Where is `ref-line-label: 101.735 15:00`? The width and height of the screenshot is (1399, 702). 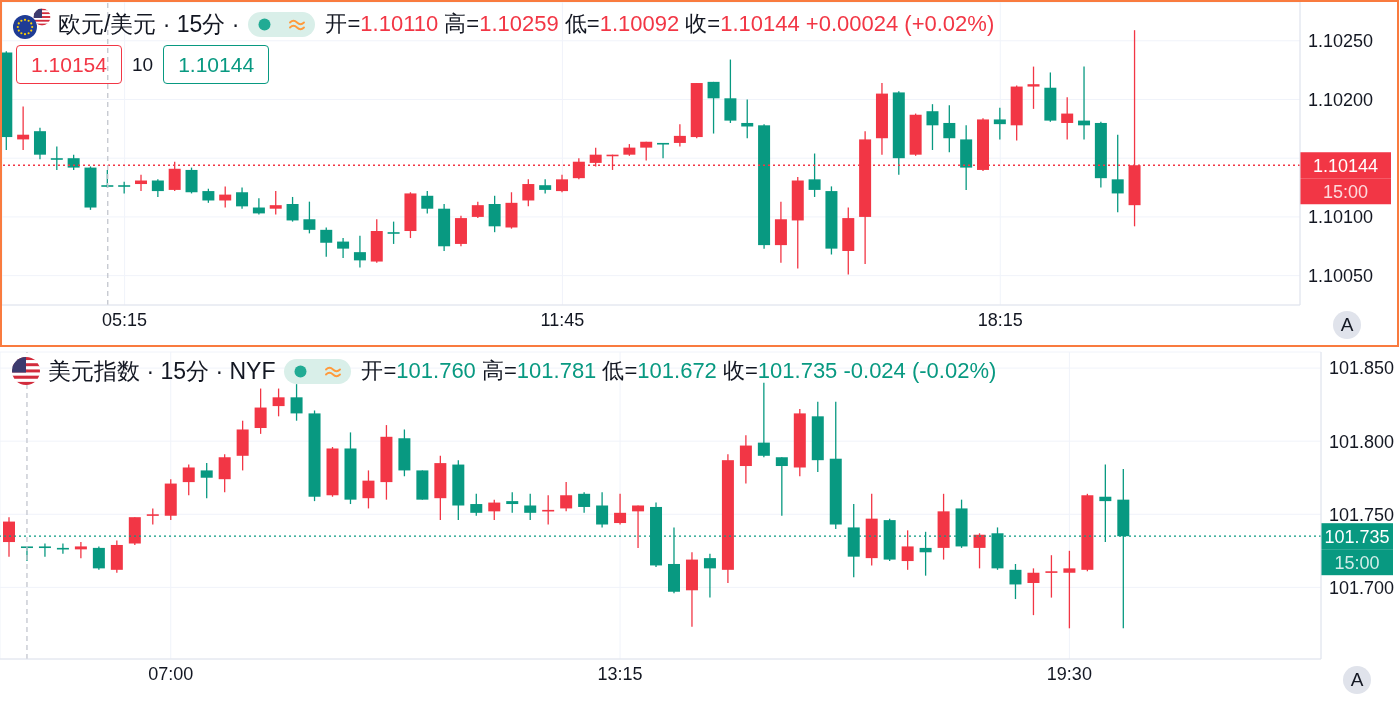
ref-line-label: 101.735 15:00 is located at coordinates (1357, 549).